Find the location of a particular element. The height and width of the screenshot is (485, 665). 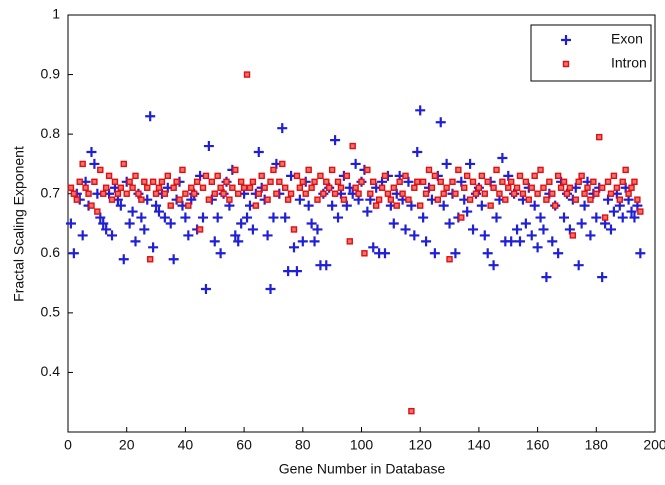

x-tick-label: 160 is located at coordinates (538, 445).